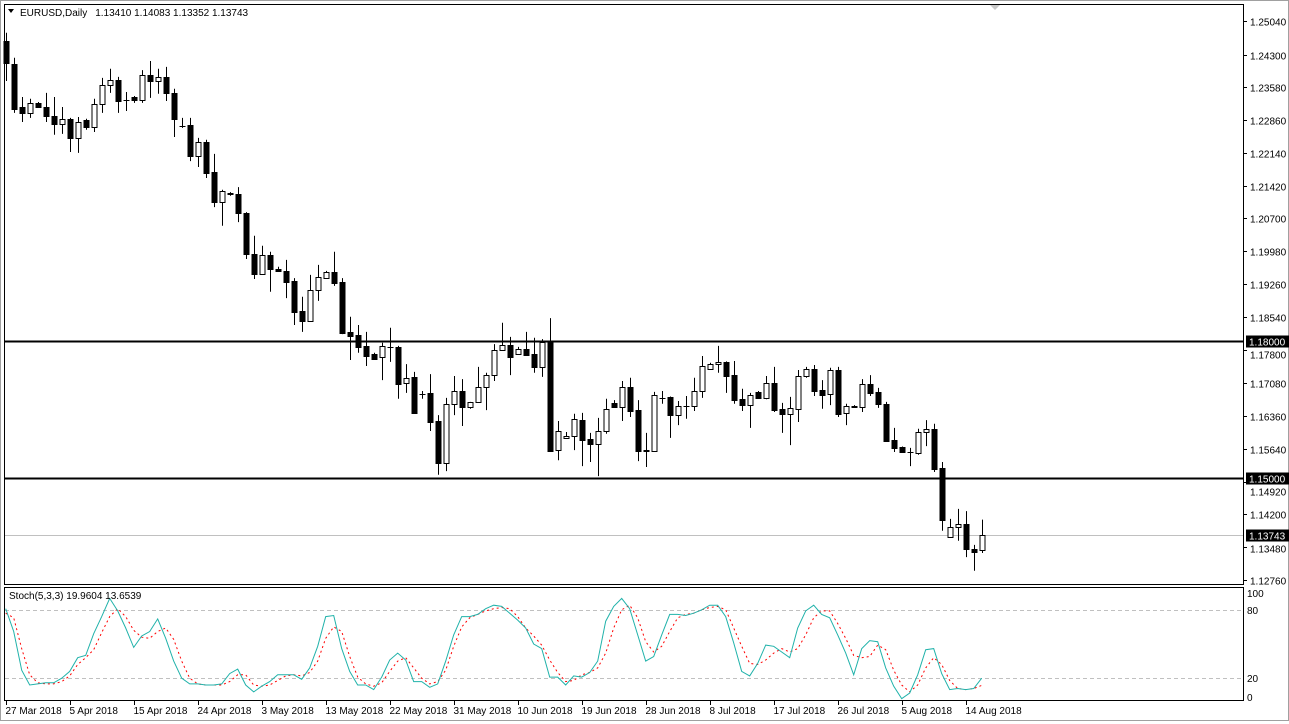 Image resolution: width=1289 pixels, height=724 pixels. Describe the element at coordinates (34, 711) in the screenshot. I see `date-label: 27 Mar 2018` at that location.